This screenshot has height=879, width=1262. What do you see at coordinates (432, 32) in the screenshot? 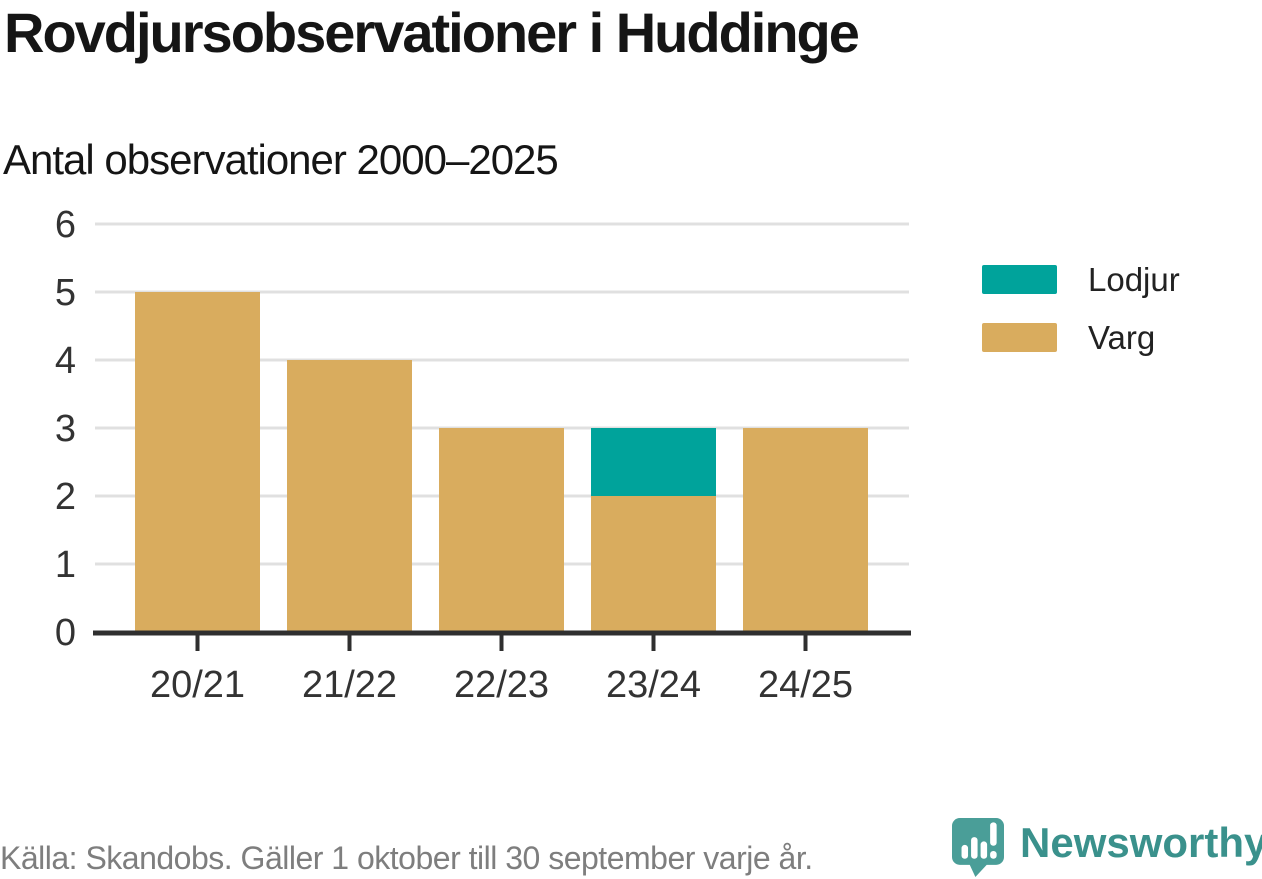
I see `chart-title: Rovdjursobservationer i Huddinge` at bounding box center [432, 32].